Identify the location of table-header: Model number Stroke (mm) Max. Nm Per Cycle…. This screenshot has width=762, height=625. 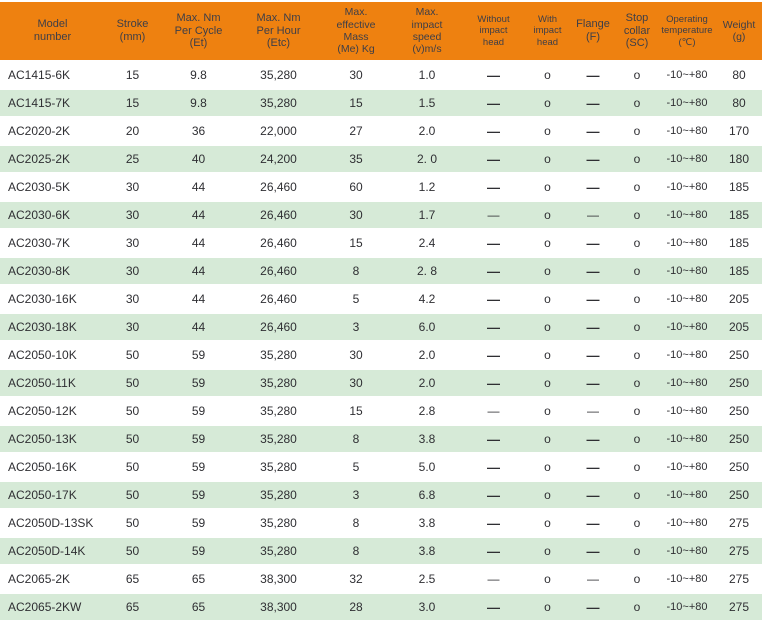
(381, 31).